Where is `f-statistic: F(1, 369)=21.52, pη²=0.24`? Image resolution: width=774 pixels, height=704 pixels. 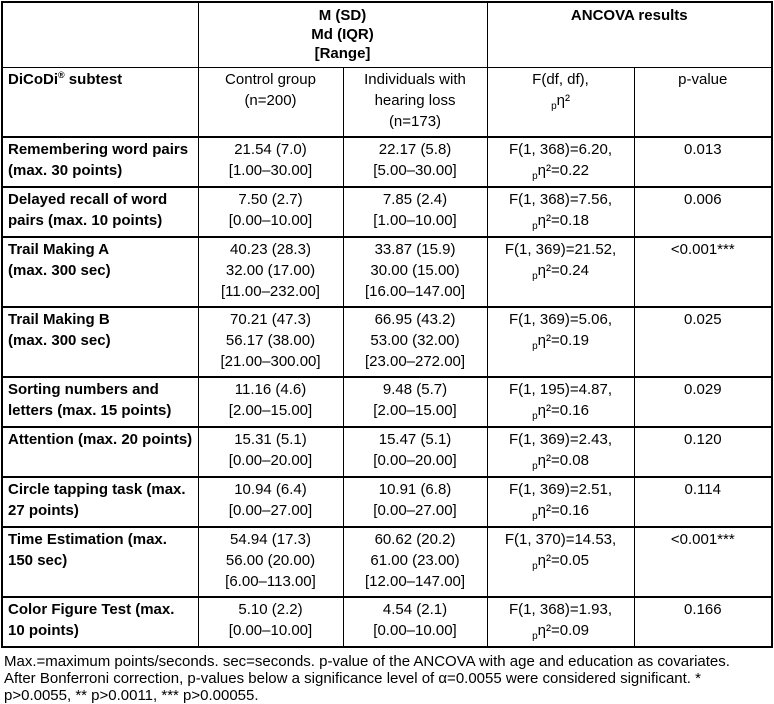
f-statistic: F(1, 369)=21.52, pη²=0.24 is located at coordinates (560, 272).